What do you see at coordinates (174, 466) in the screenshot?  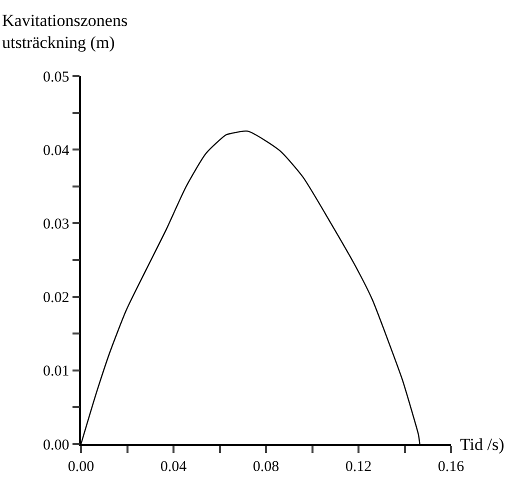 I see `x-tick-label: 0.04` at bounding box center [174, 466].